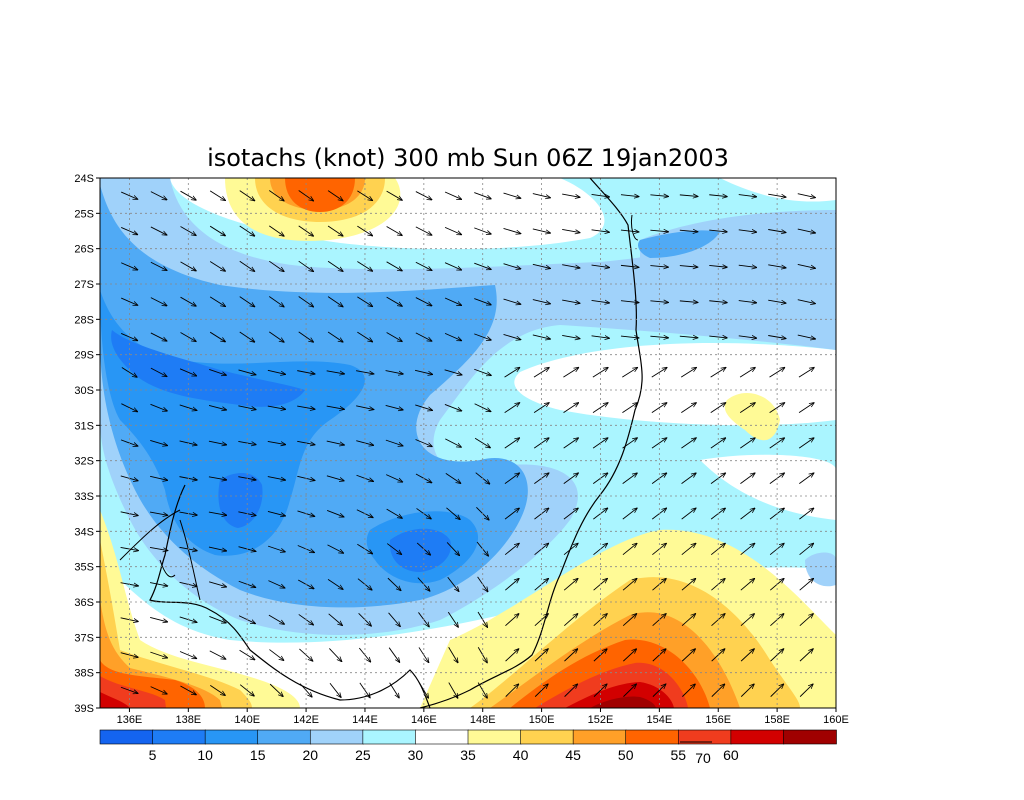  Describe the element at coordinates (703, 758) in the screenshot. I see `vector-reference-label: 70` at that location.